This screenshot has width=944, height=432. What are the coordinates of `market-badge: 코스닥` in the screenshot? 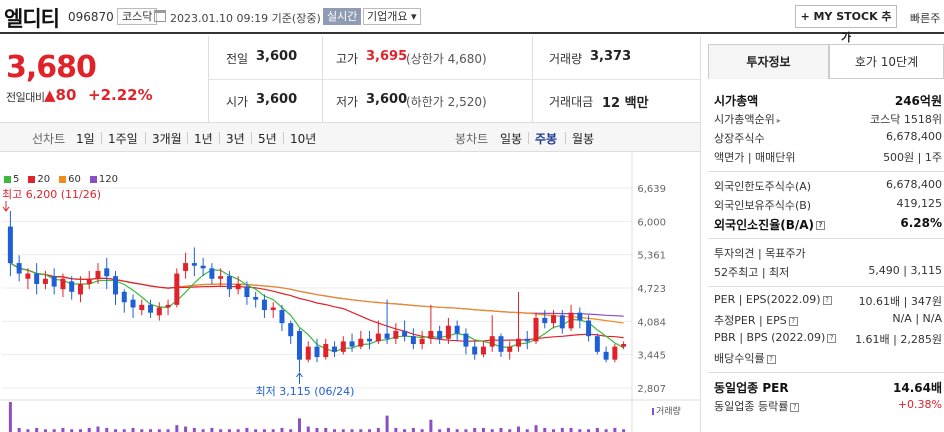 It's located at (137, 16).